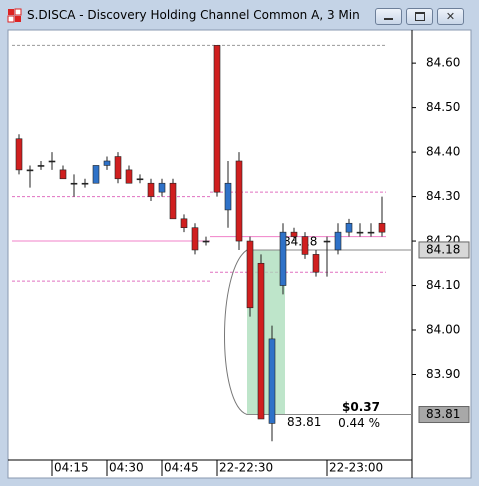  Describe the element at coordinates (359, 423) in the screenshot. I see `measure-percent: 0.44 %` at that location.